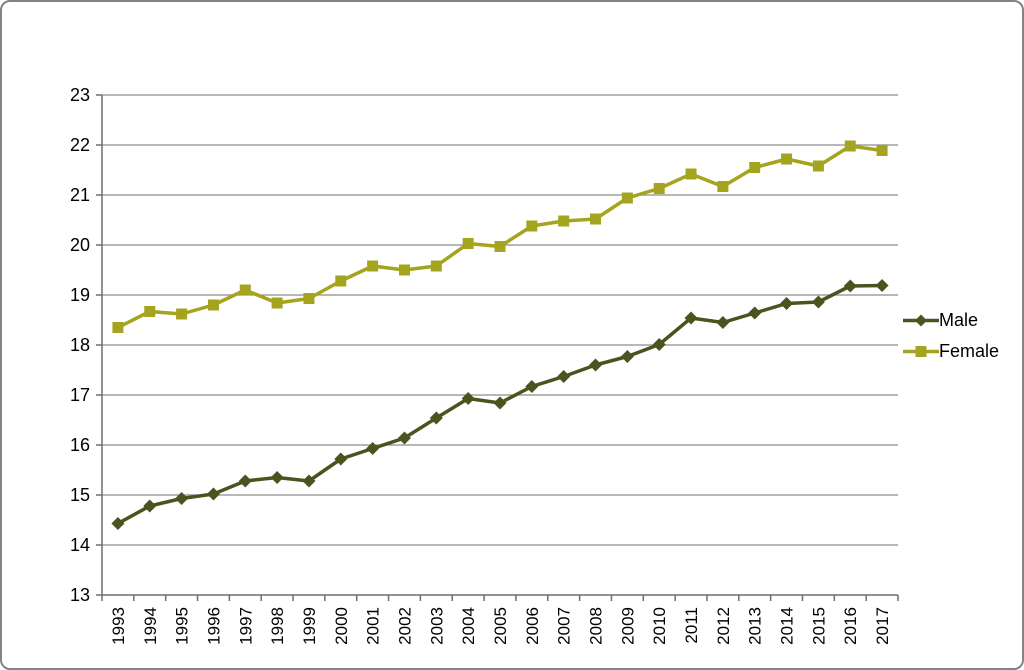 The image size is (1024, 670). What do you see at coordinates (723, 626) in the screenshot?
I see `x-axis-label: 2012` at bounding box center [723, 626].